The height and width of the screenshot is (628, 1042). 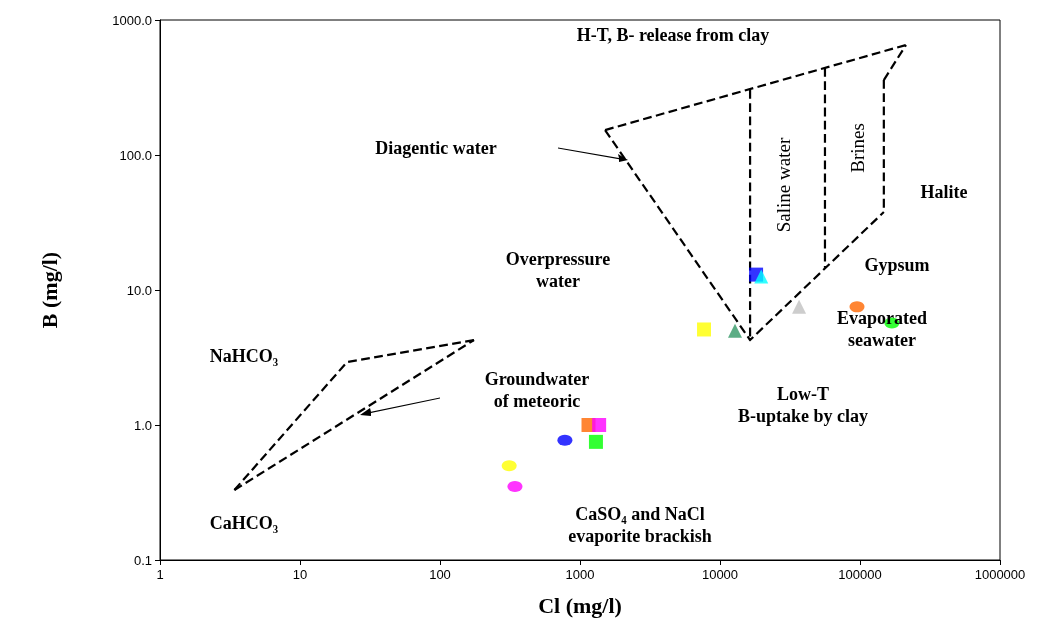 I want to click on annotation: H-T, B- release from clay, so click(x=673, y=35).